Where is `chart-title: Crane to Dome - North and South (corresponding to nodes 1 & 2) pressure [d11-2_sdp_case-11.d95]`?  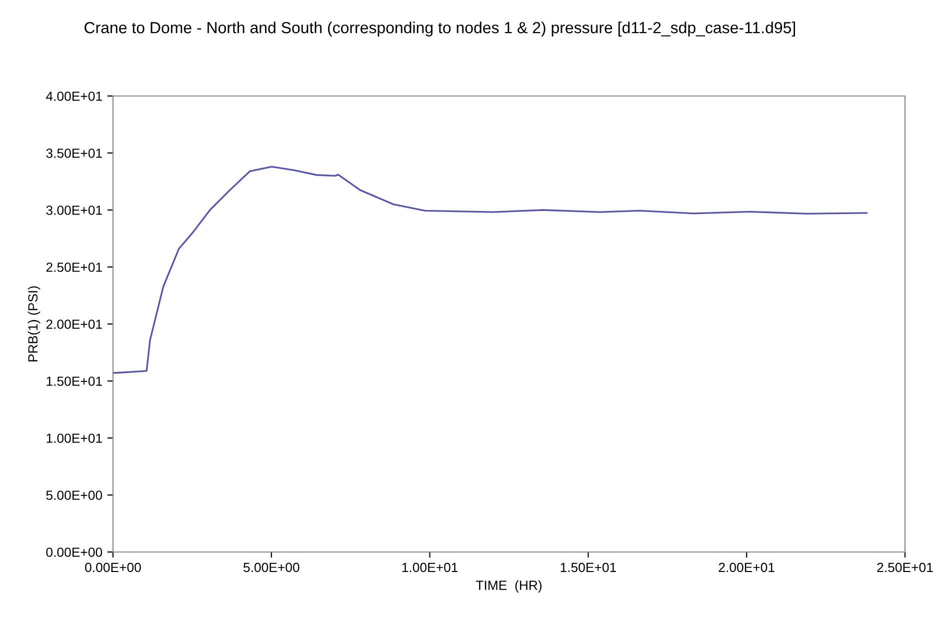
chart-title: Crane to Dome - North and South (corresponding to nodes 1 & 2) pressure [d11-2_sdp_case-11.d95] is located at coordinates (439, 29).